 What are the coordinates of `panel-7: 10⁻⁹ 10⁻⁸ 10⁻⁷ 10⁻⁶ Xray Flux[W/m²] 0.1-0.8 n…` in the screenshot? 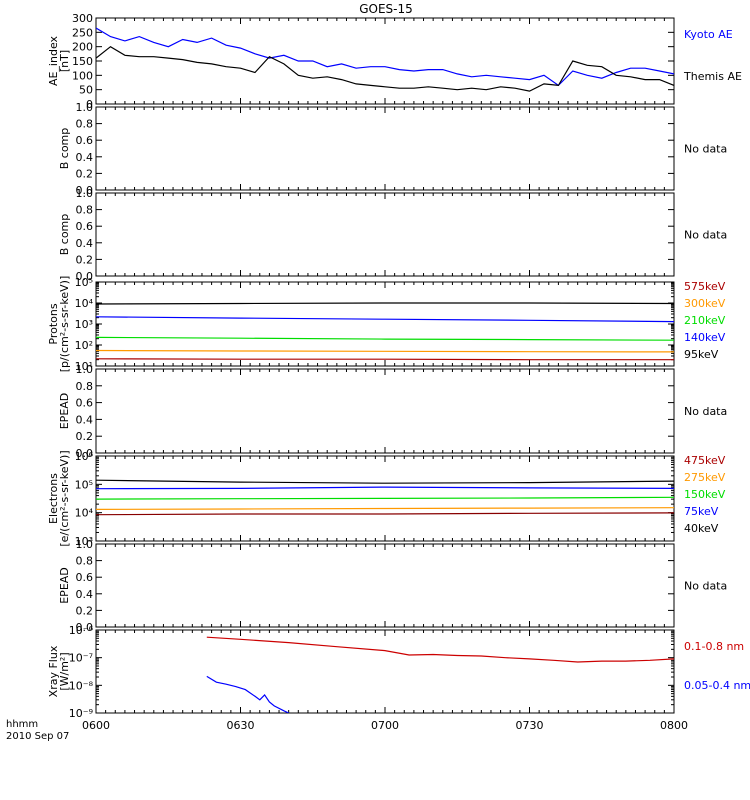 It's located at (398, 672).